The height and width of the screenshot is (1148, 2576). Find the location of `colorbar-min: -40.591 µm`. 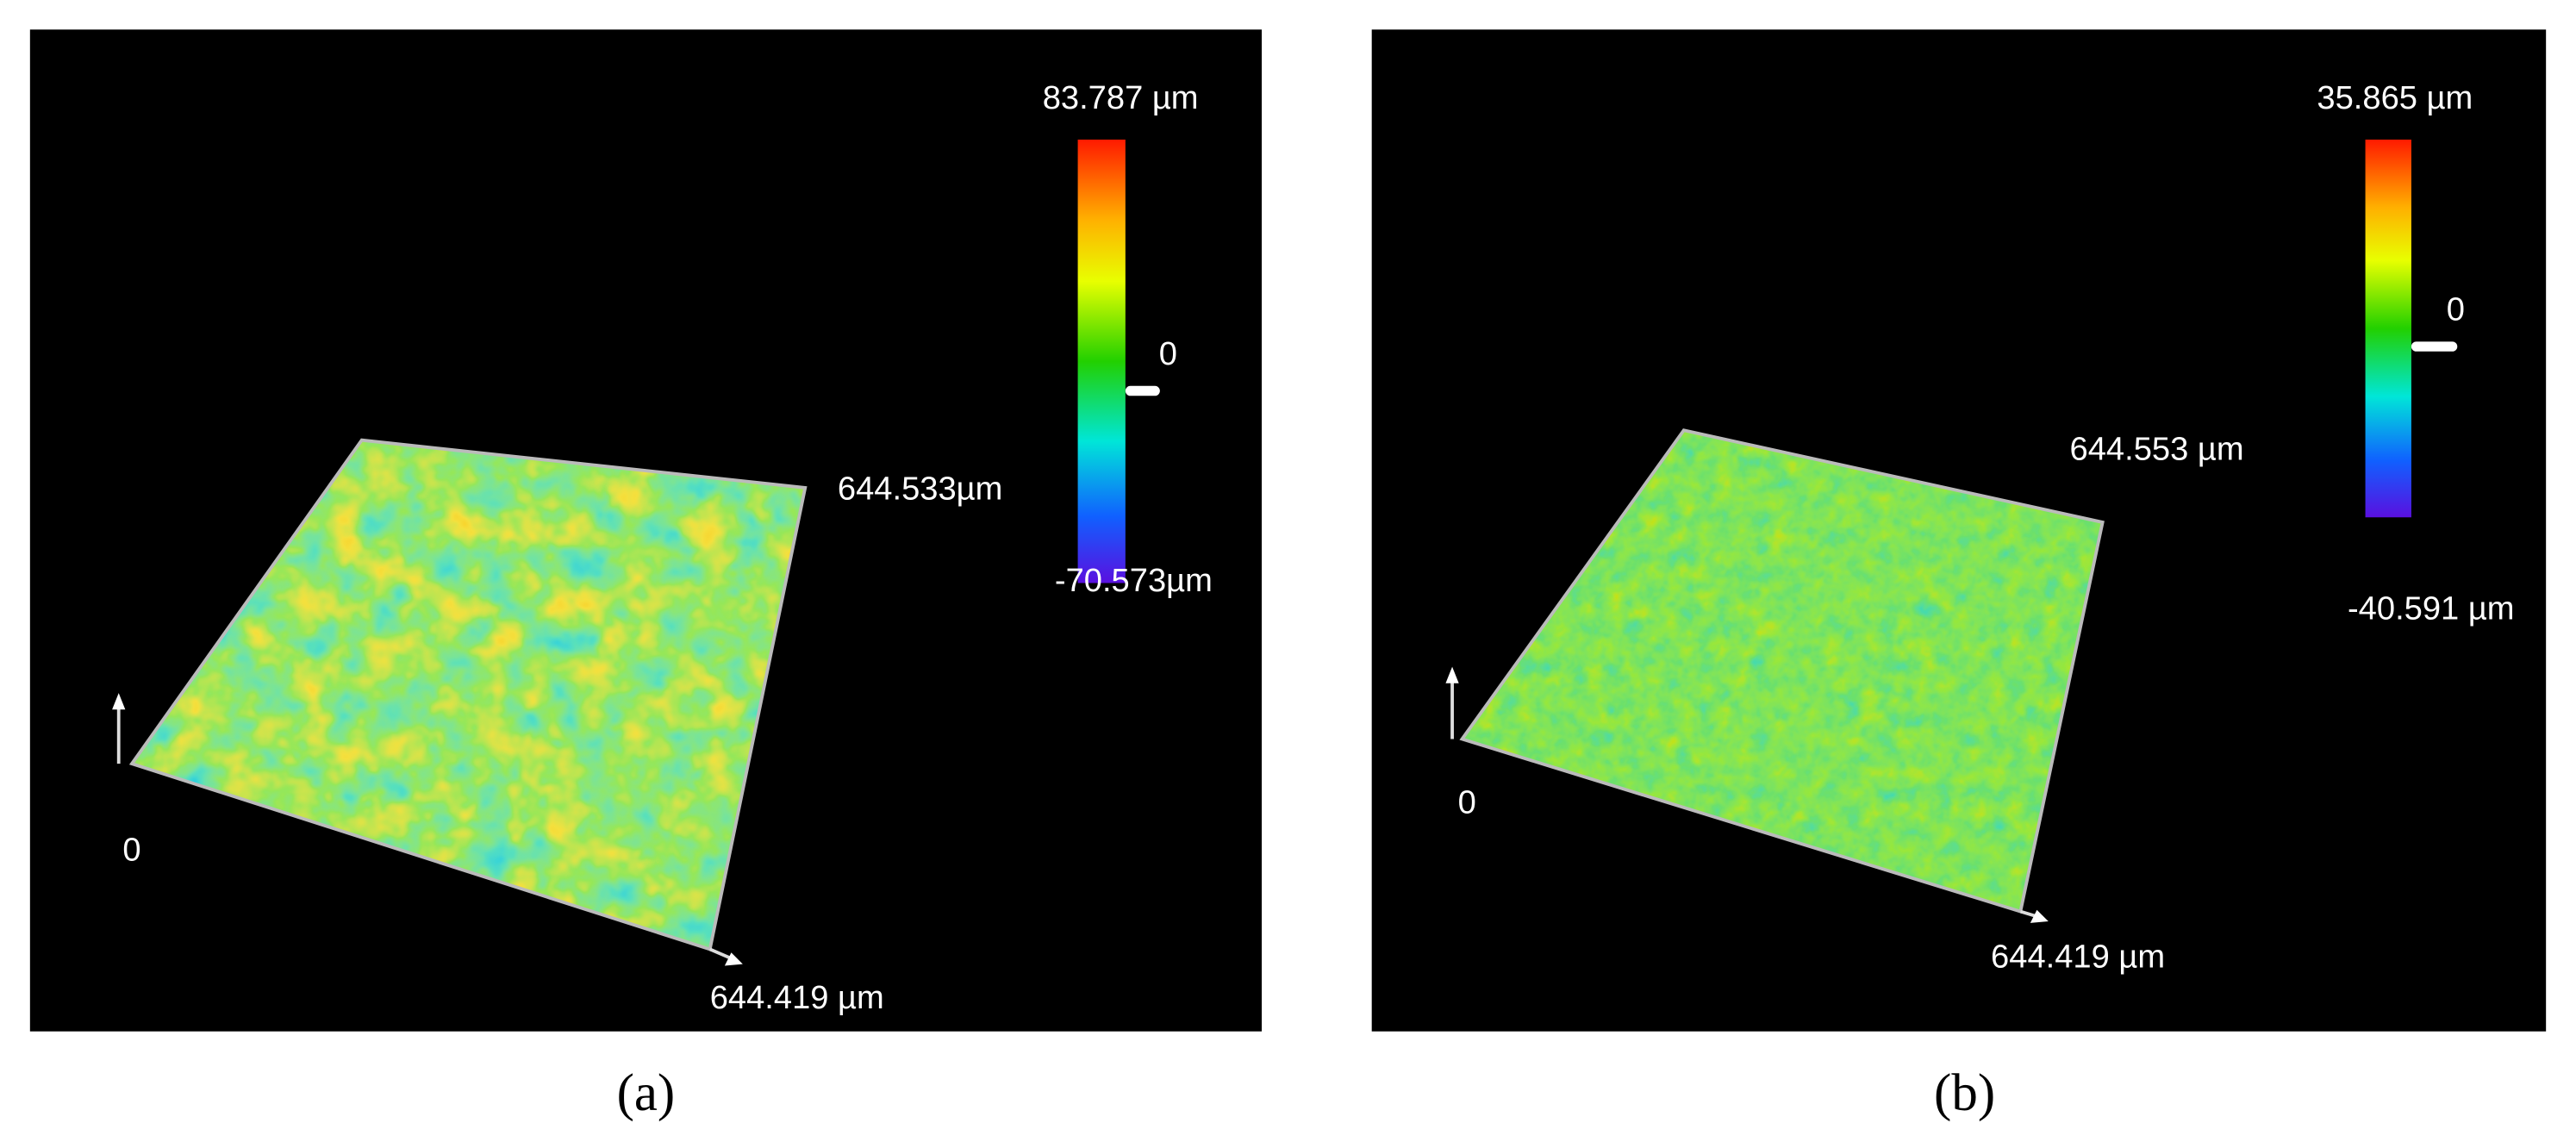

colorbar-min: -40.591 µm is located at coordinates (2431, 608).